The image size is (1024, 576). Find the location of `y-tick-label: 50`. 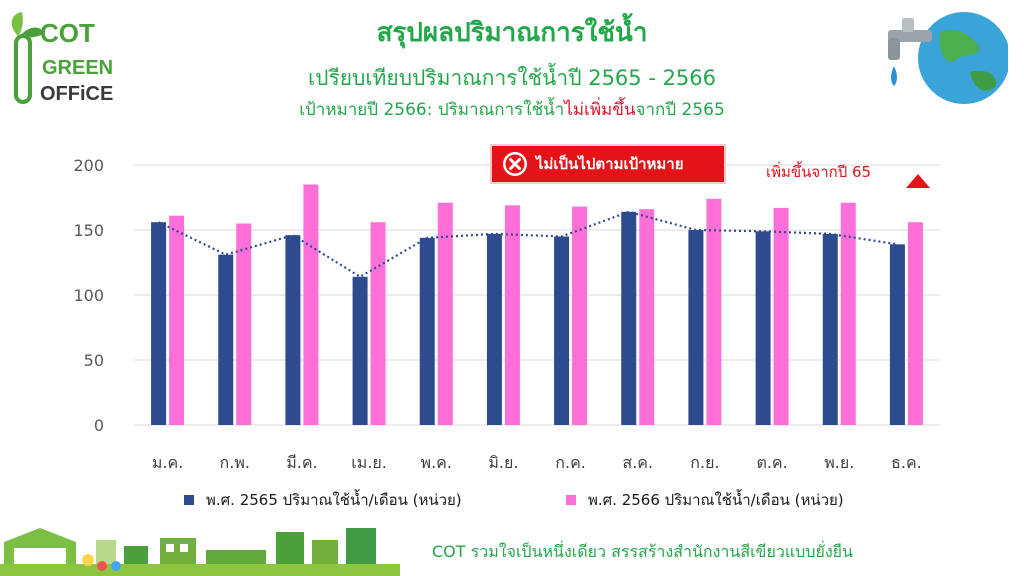

y-tick-label: 50 is located at coordinates (94, 360).